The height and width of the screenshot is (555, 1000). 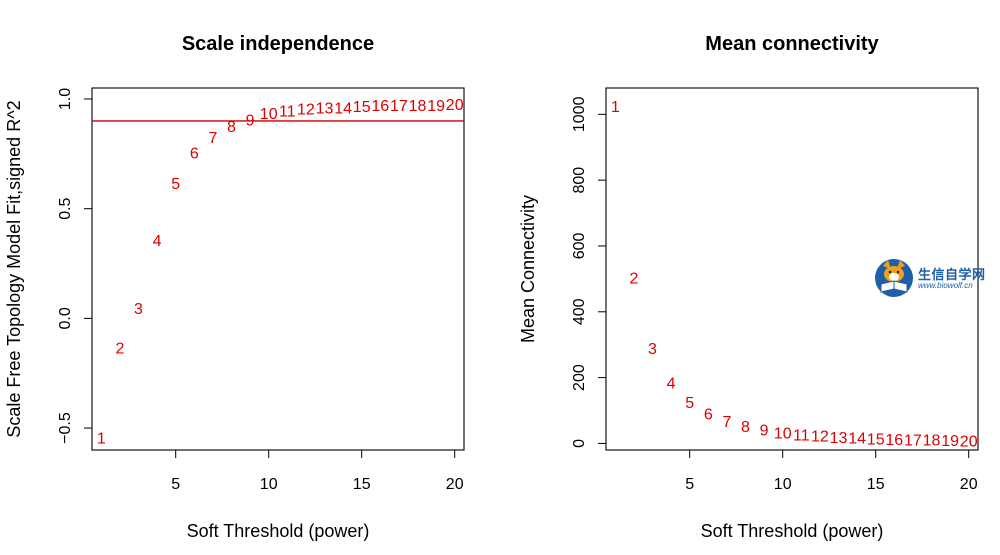 I want to click on mean-connectivity-title: Mean connectivity, so click(x=792, y=44).